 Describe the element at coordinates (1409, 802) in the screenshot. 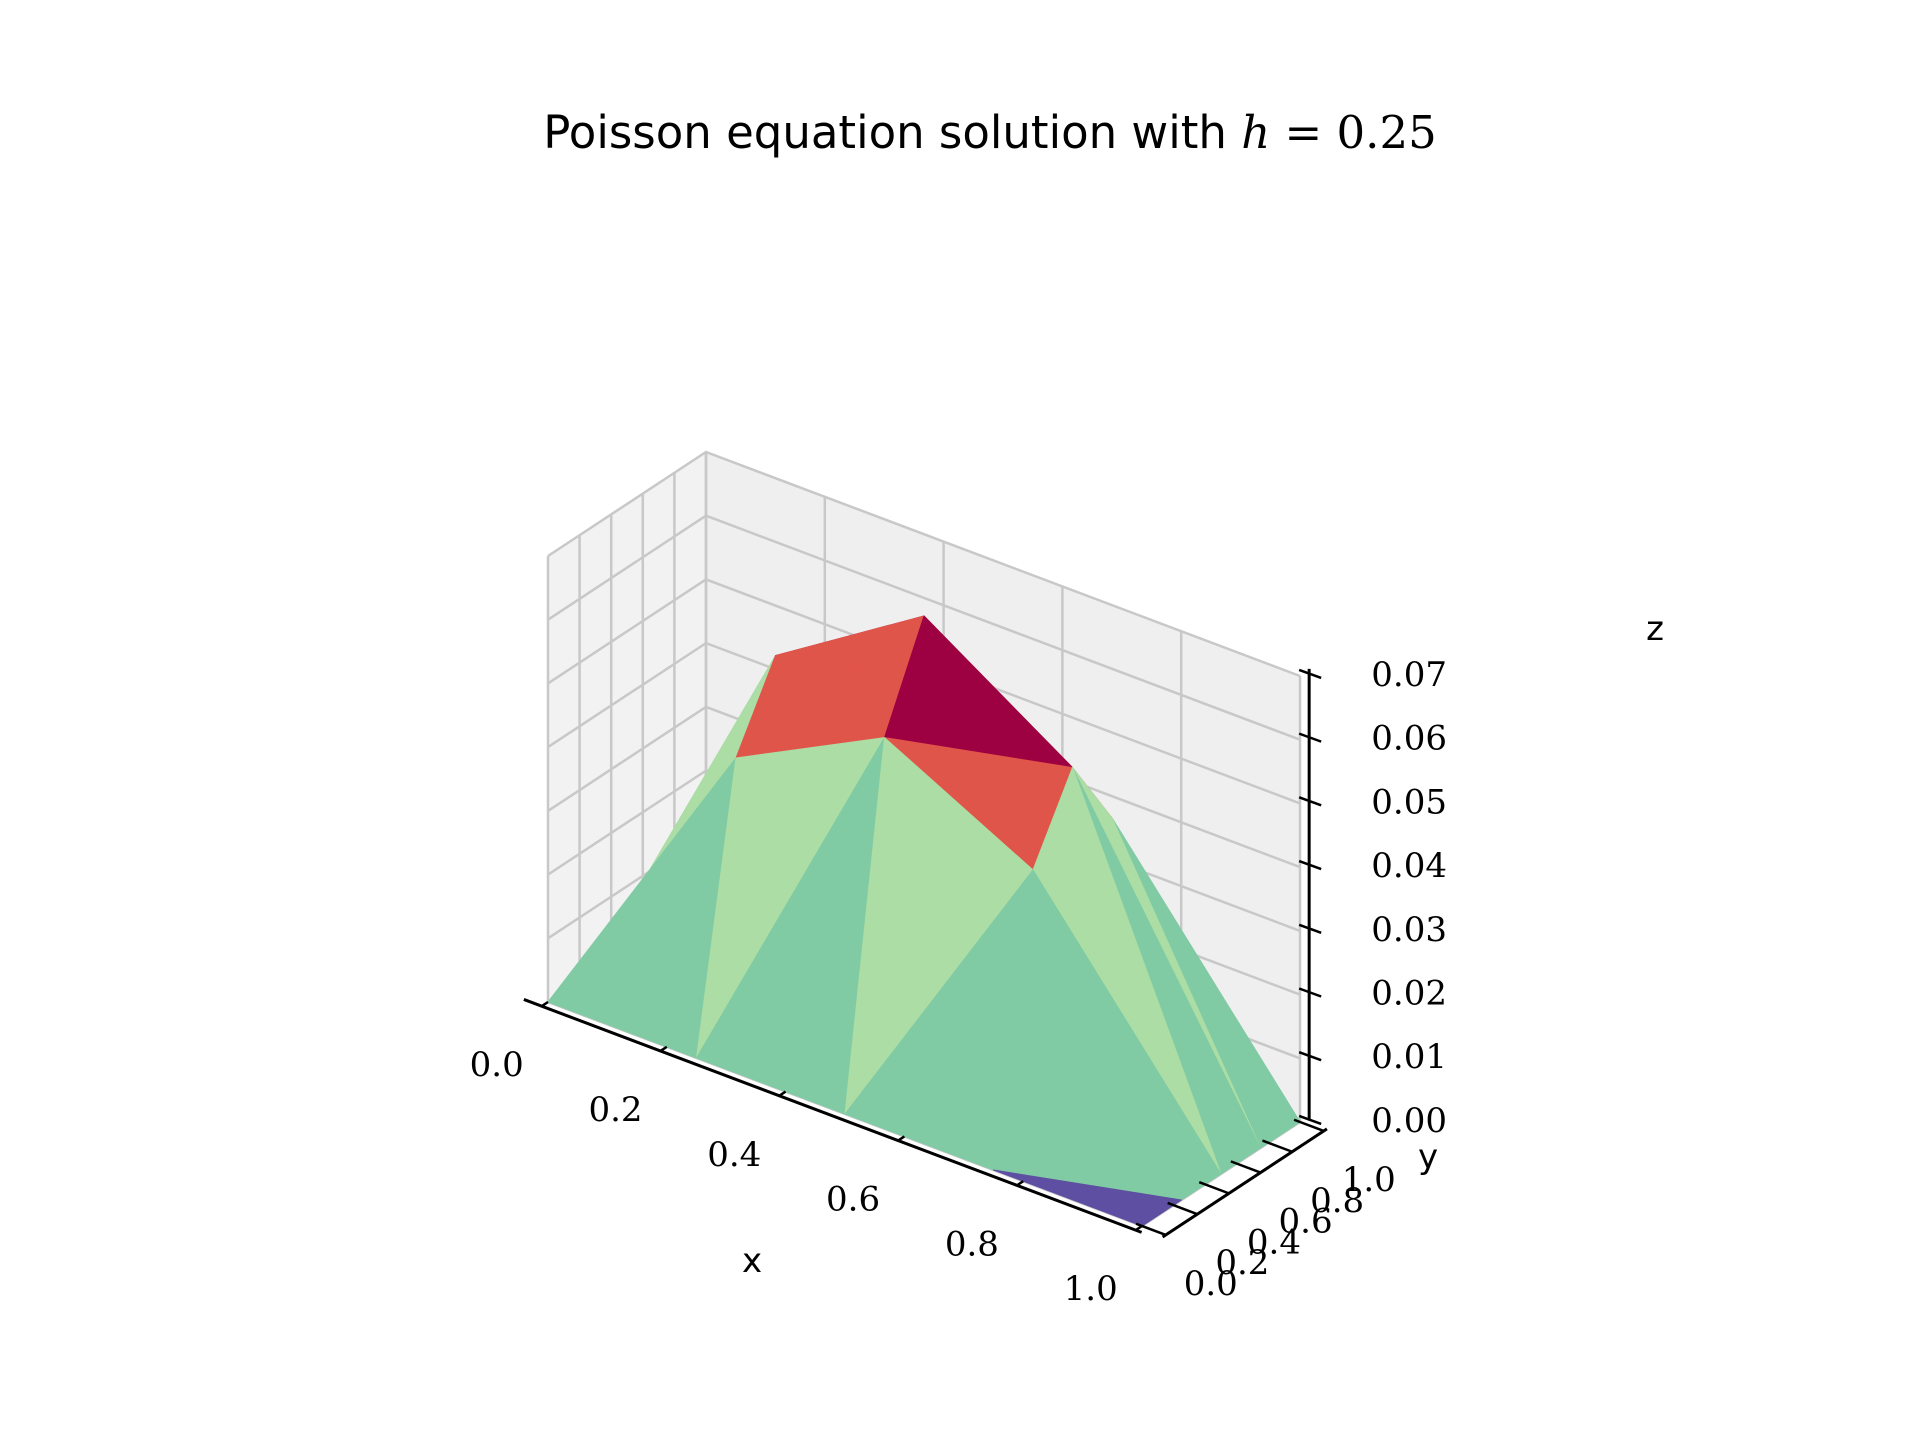

I see `z-tick-label: 0.05` at that location.